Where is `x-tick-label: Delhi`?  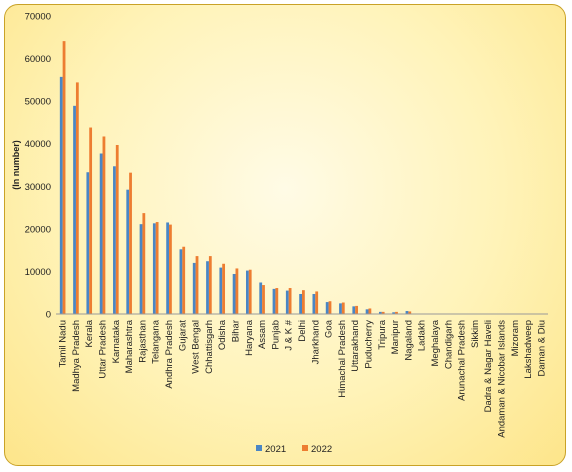 x-tick-label: Delhi is located at coordinates (302, 331).